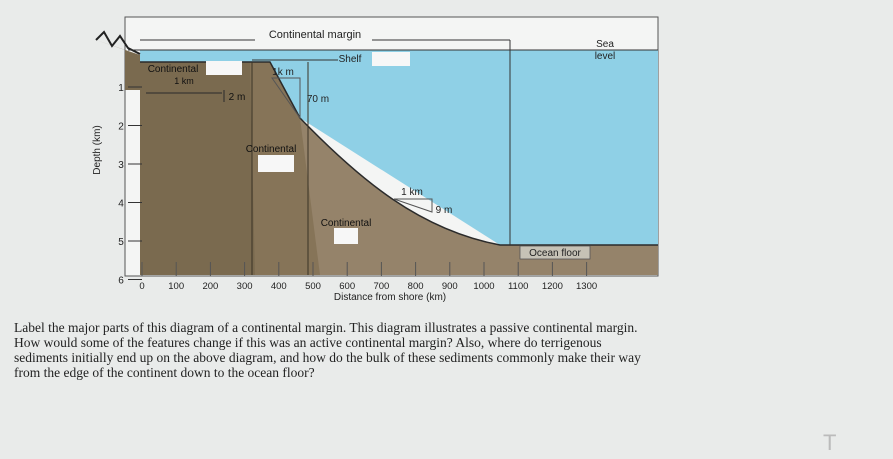 The width and height of the screenshot is (893, 459). I want to click on answer-box-rise, so click(346, 236).